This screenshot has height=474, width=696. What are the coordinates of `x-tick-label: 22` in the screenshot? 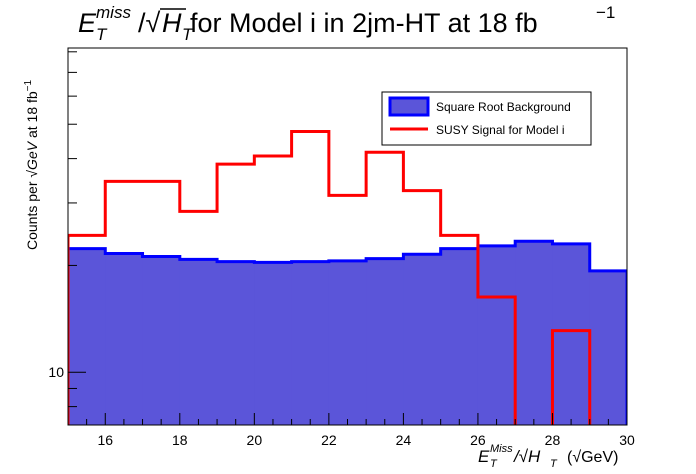 It's located at (329, 440).